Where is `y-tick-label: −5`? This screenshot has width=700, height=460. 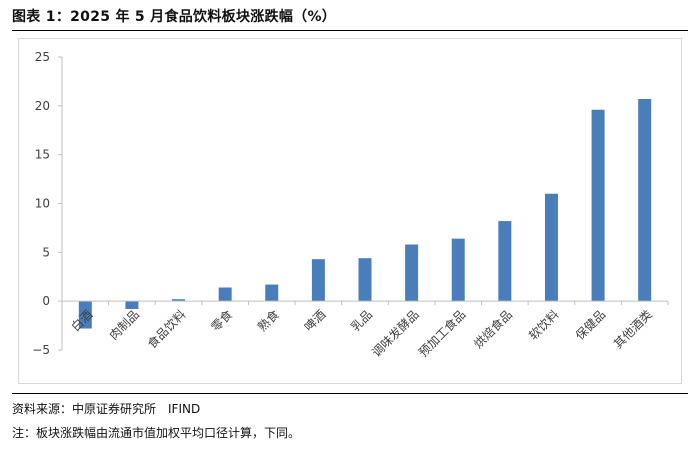
y-tick-label: −5 is located at coordinates (41, 350).